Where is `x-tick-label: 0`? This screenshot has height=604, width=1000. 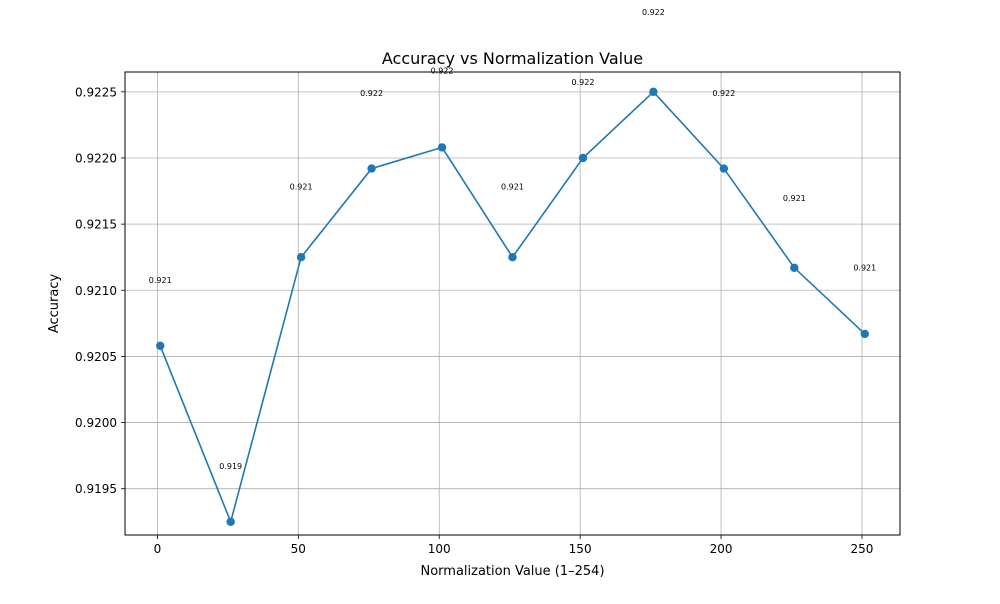
x-tick-label: 0 is located at coordinates (158, 549).